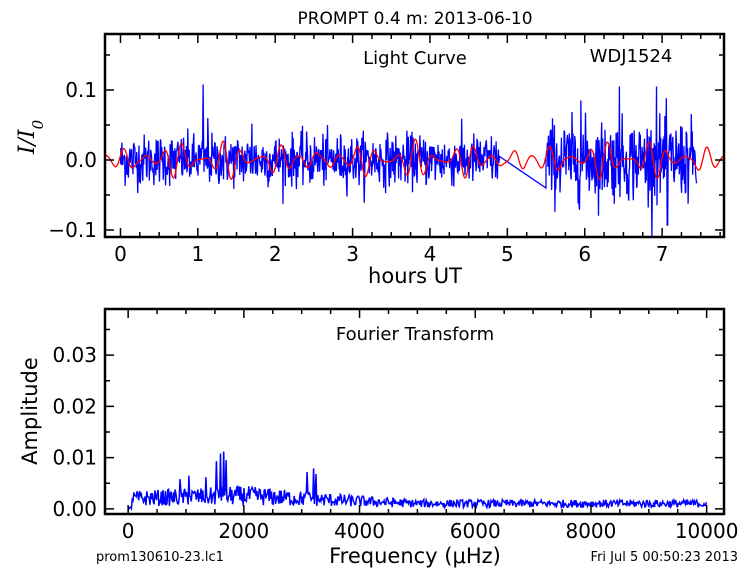 The height and width of the screenshot is (580, 752). What do you see at coordinates (81, 160) in the screenshot?
I see `lc-y-tick-label: 0.0` at bounding box center [81, 160].